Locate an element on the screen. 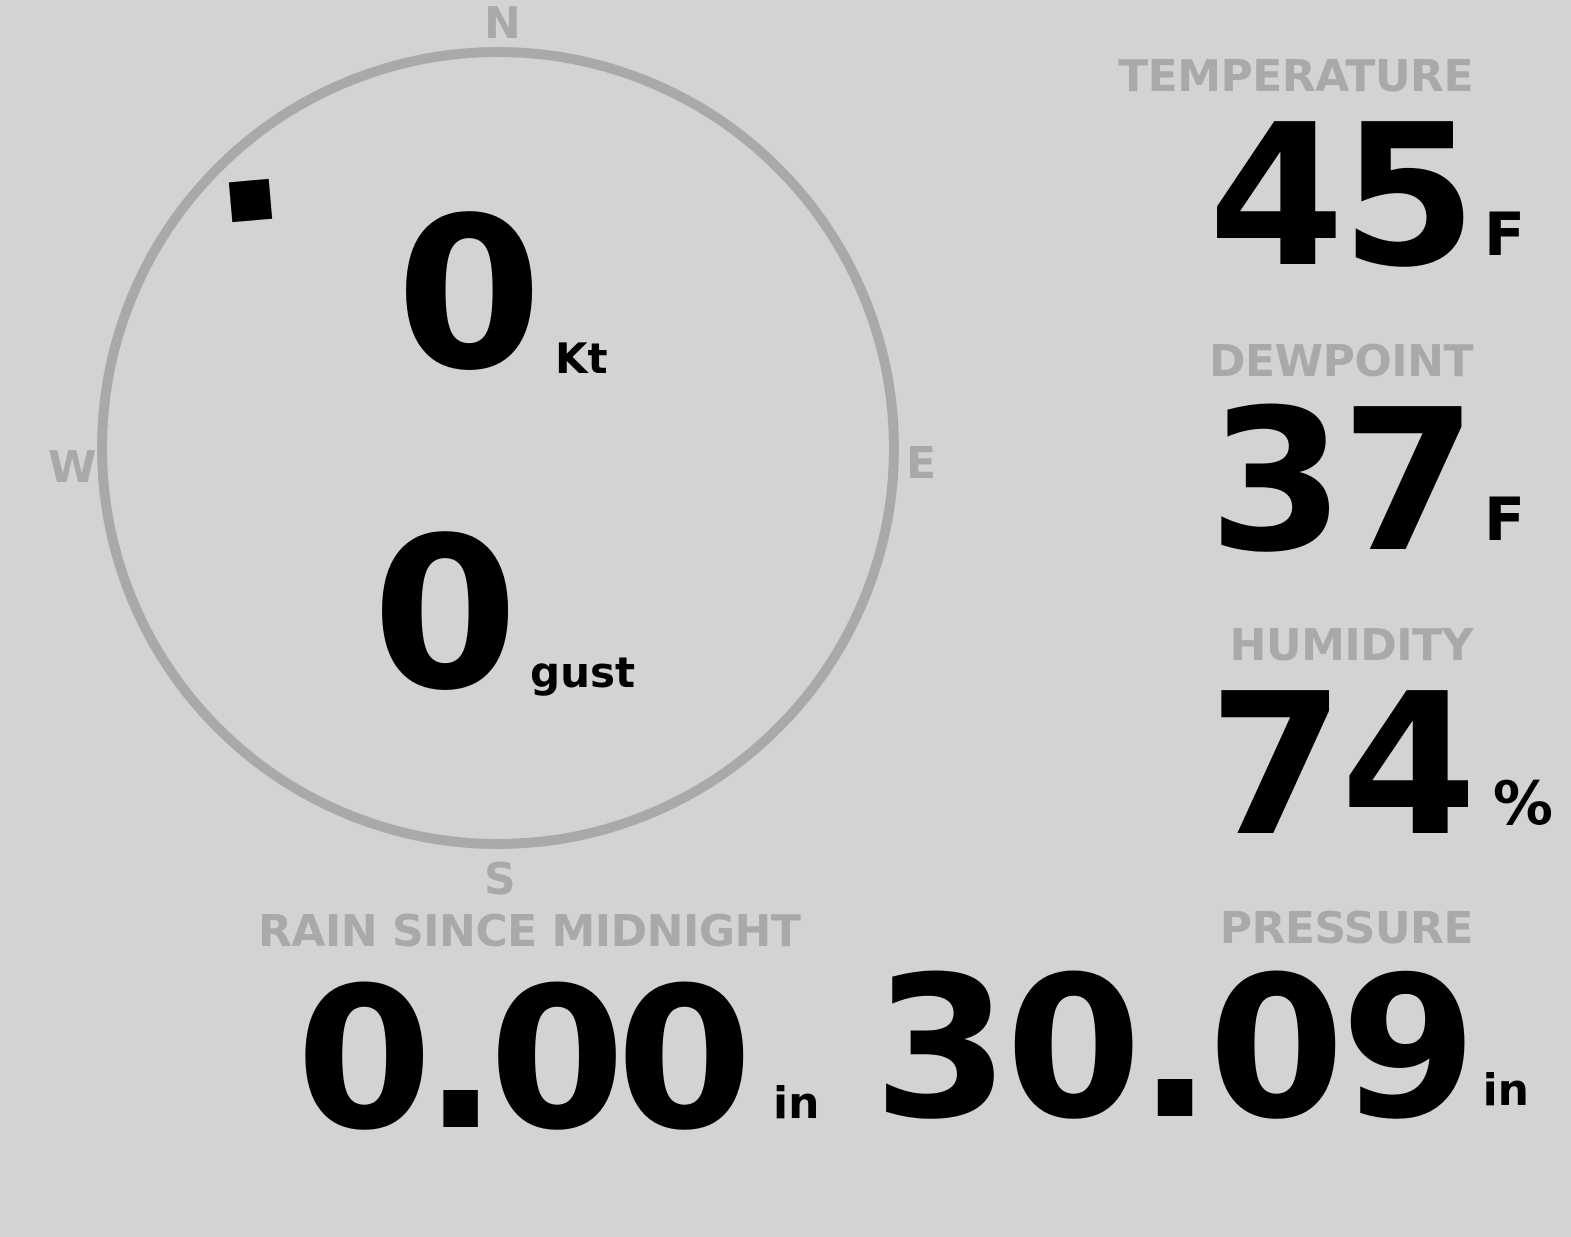 The width and height of the screenshot is (1571, 1237). pressure-panel: PRESSURE 30.09 in is located at coordinates (1201, 1033).